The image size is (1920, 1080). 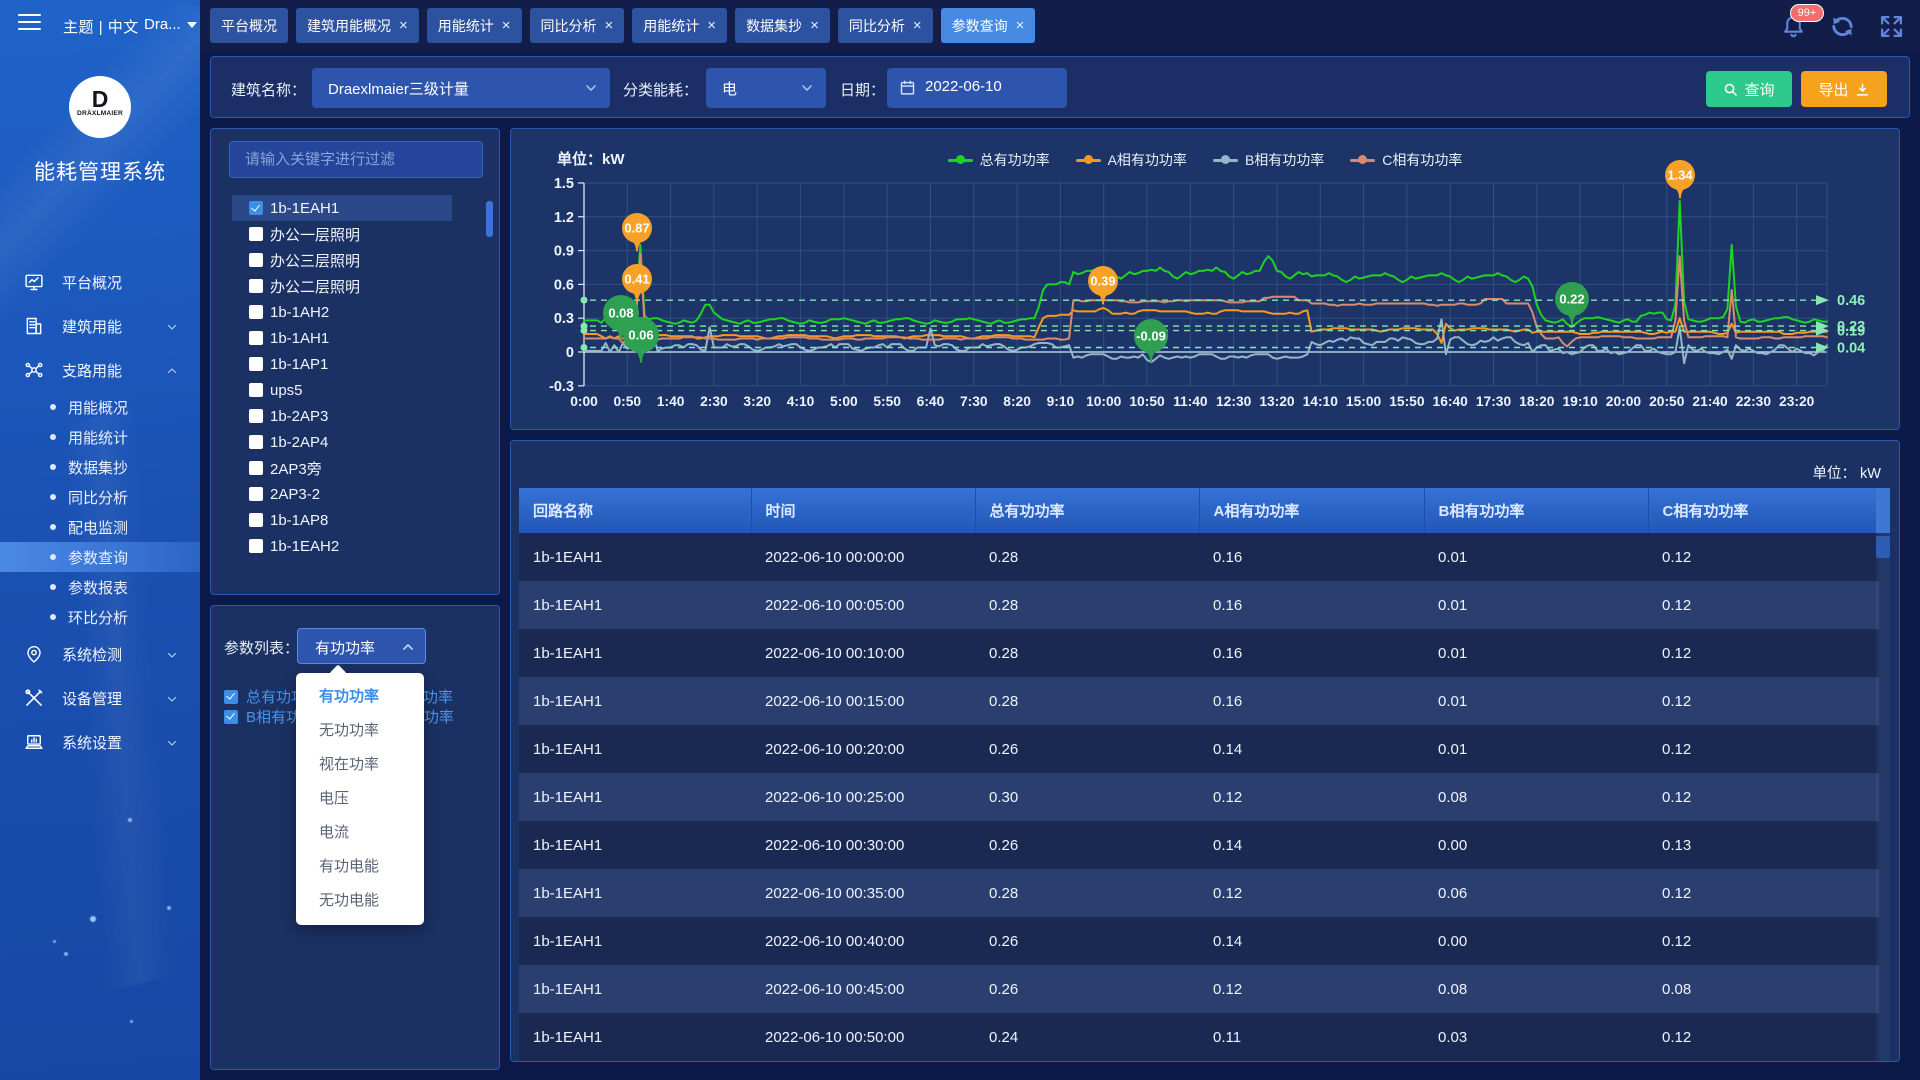 What do you see at coordinates (1749, 89) in the screenshot?
I see `query-button: 查询` at bounding box center [1749, 89].